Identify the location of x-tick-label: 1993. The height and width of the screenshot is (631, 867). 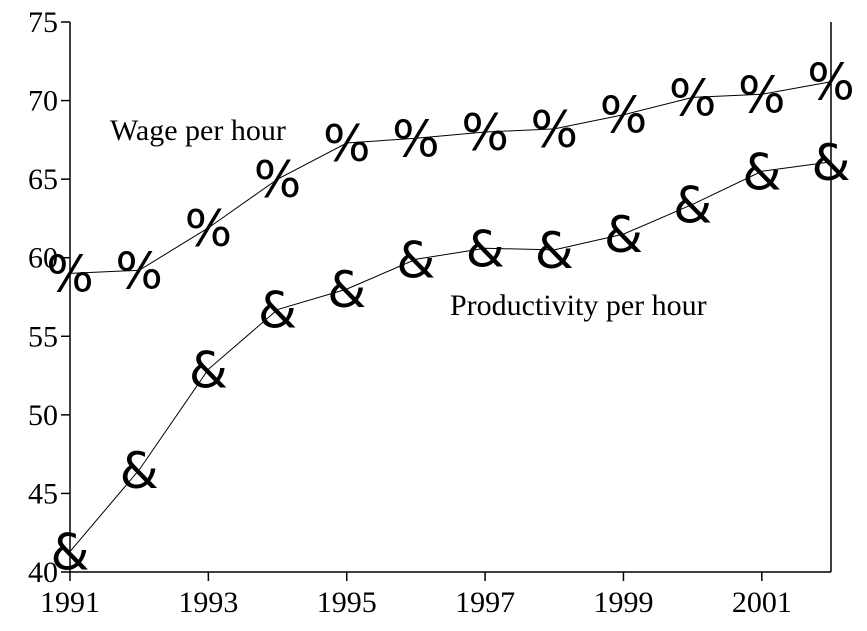
(208, 602).